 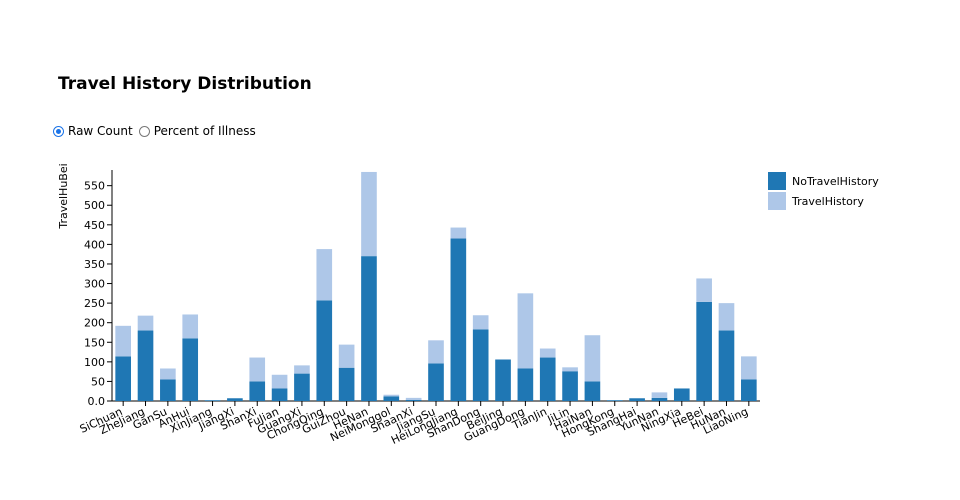 I want to click on y-axis: 0.0 50 100 150 200 250 300 350 400 450 500 550, so click(x=98, y=289).